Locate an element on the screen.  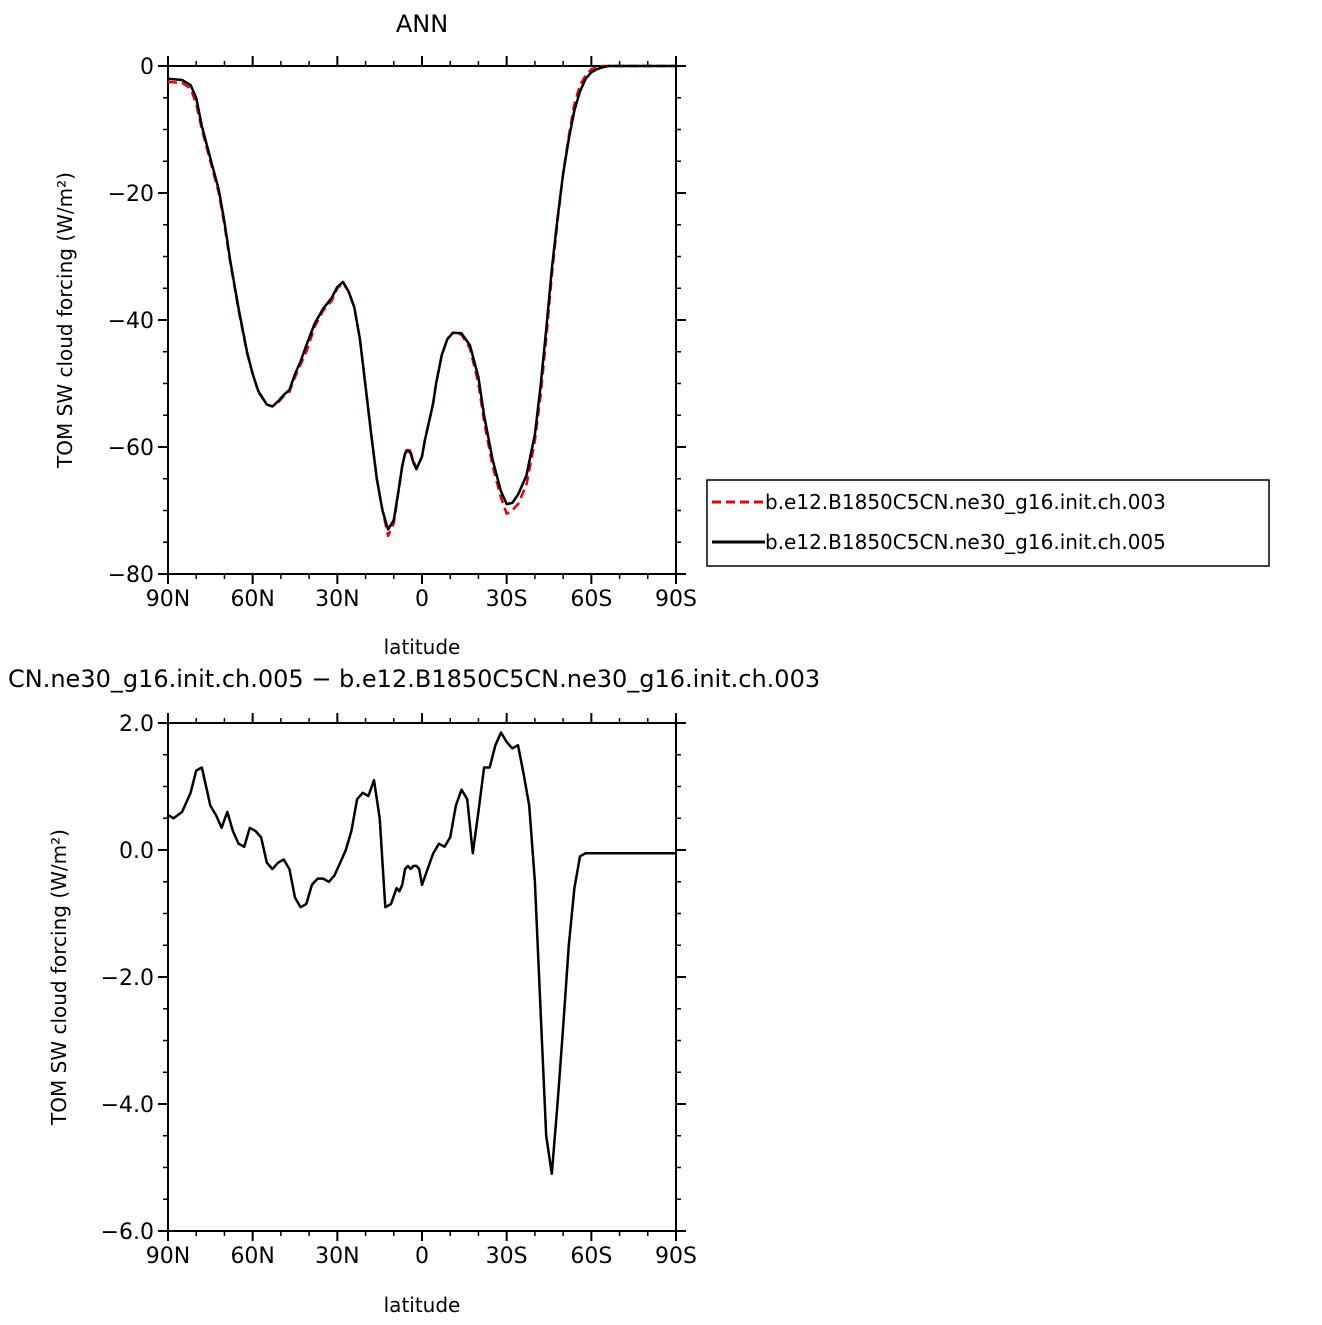
y-tick-label: −40 is located at coordinates (131, 321).